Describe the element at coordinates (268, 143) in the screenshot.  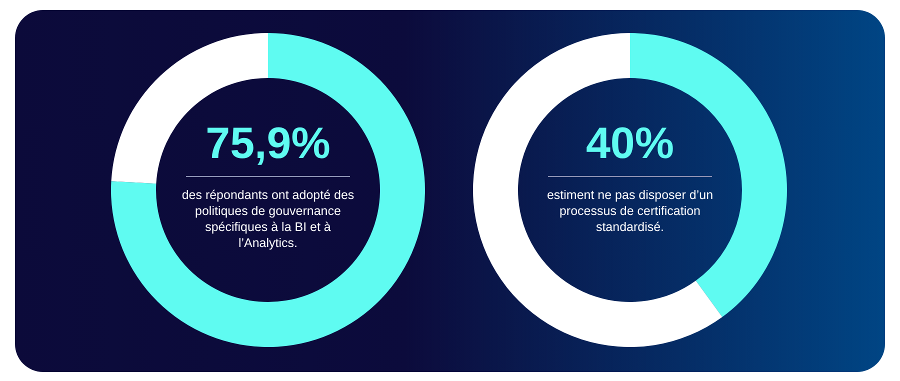
I see `data-label: 75,9%` at that location.